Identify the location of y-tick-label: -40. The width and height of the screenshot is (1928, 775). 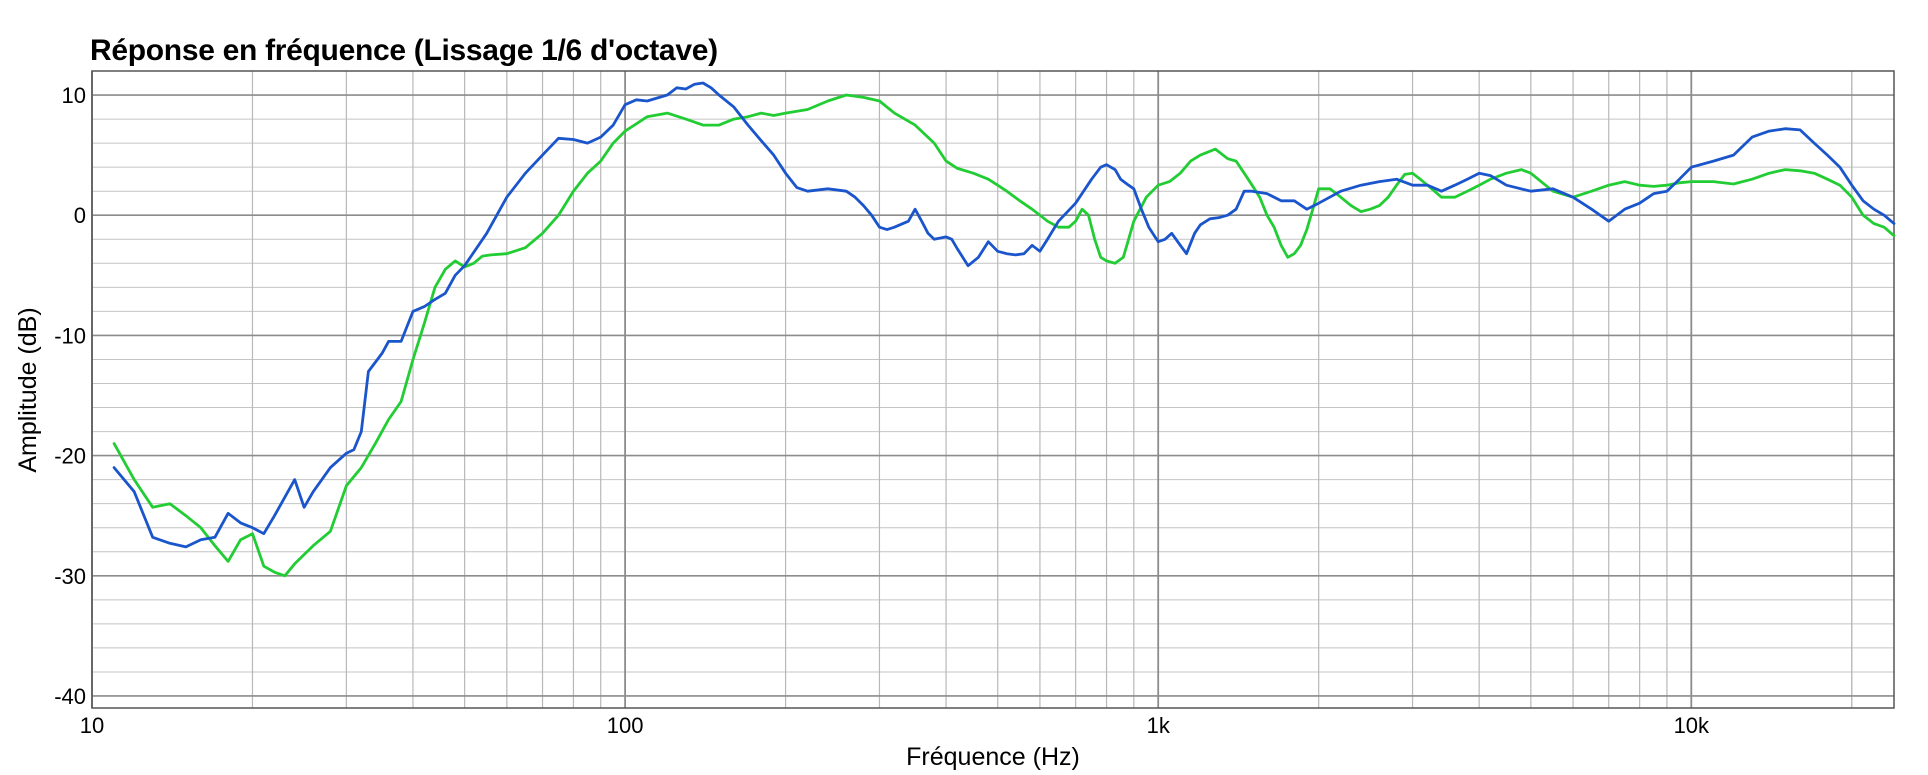
(70, 696).